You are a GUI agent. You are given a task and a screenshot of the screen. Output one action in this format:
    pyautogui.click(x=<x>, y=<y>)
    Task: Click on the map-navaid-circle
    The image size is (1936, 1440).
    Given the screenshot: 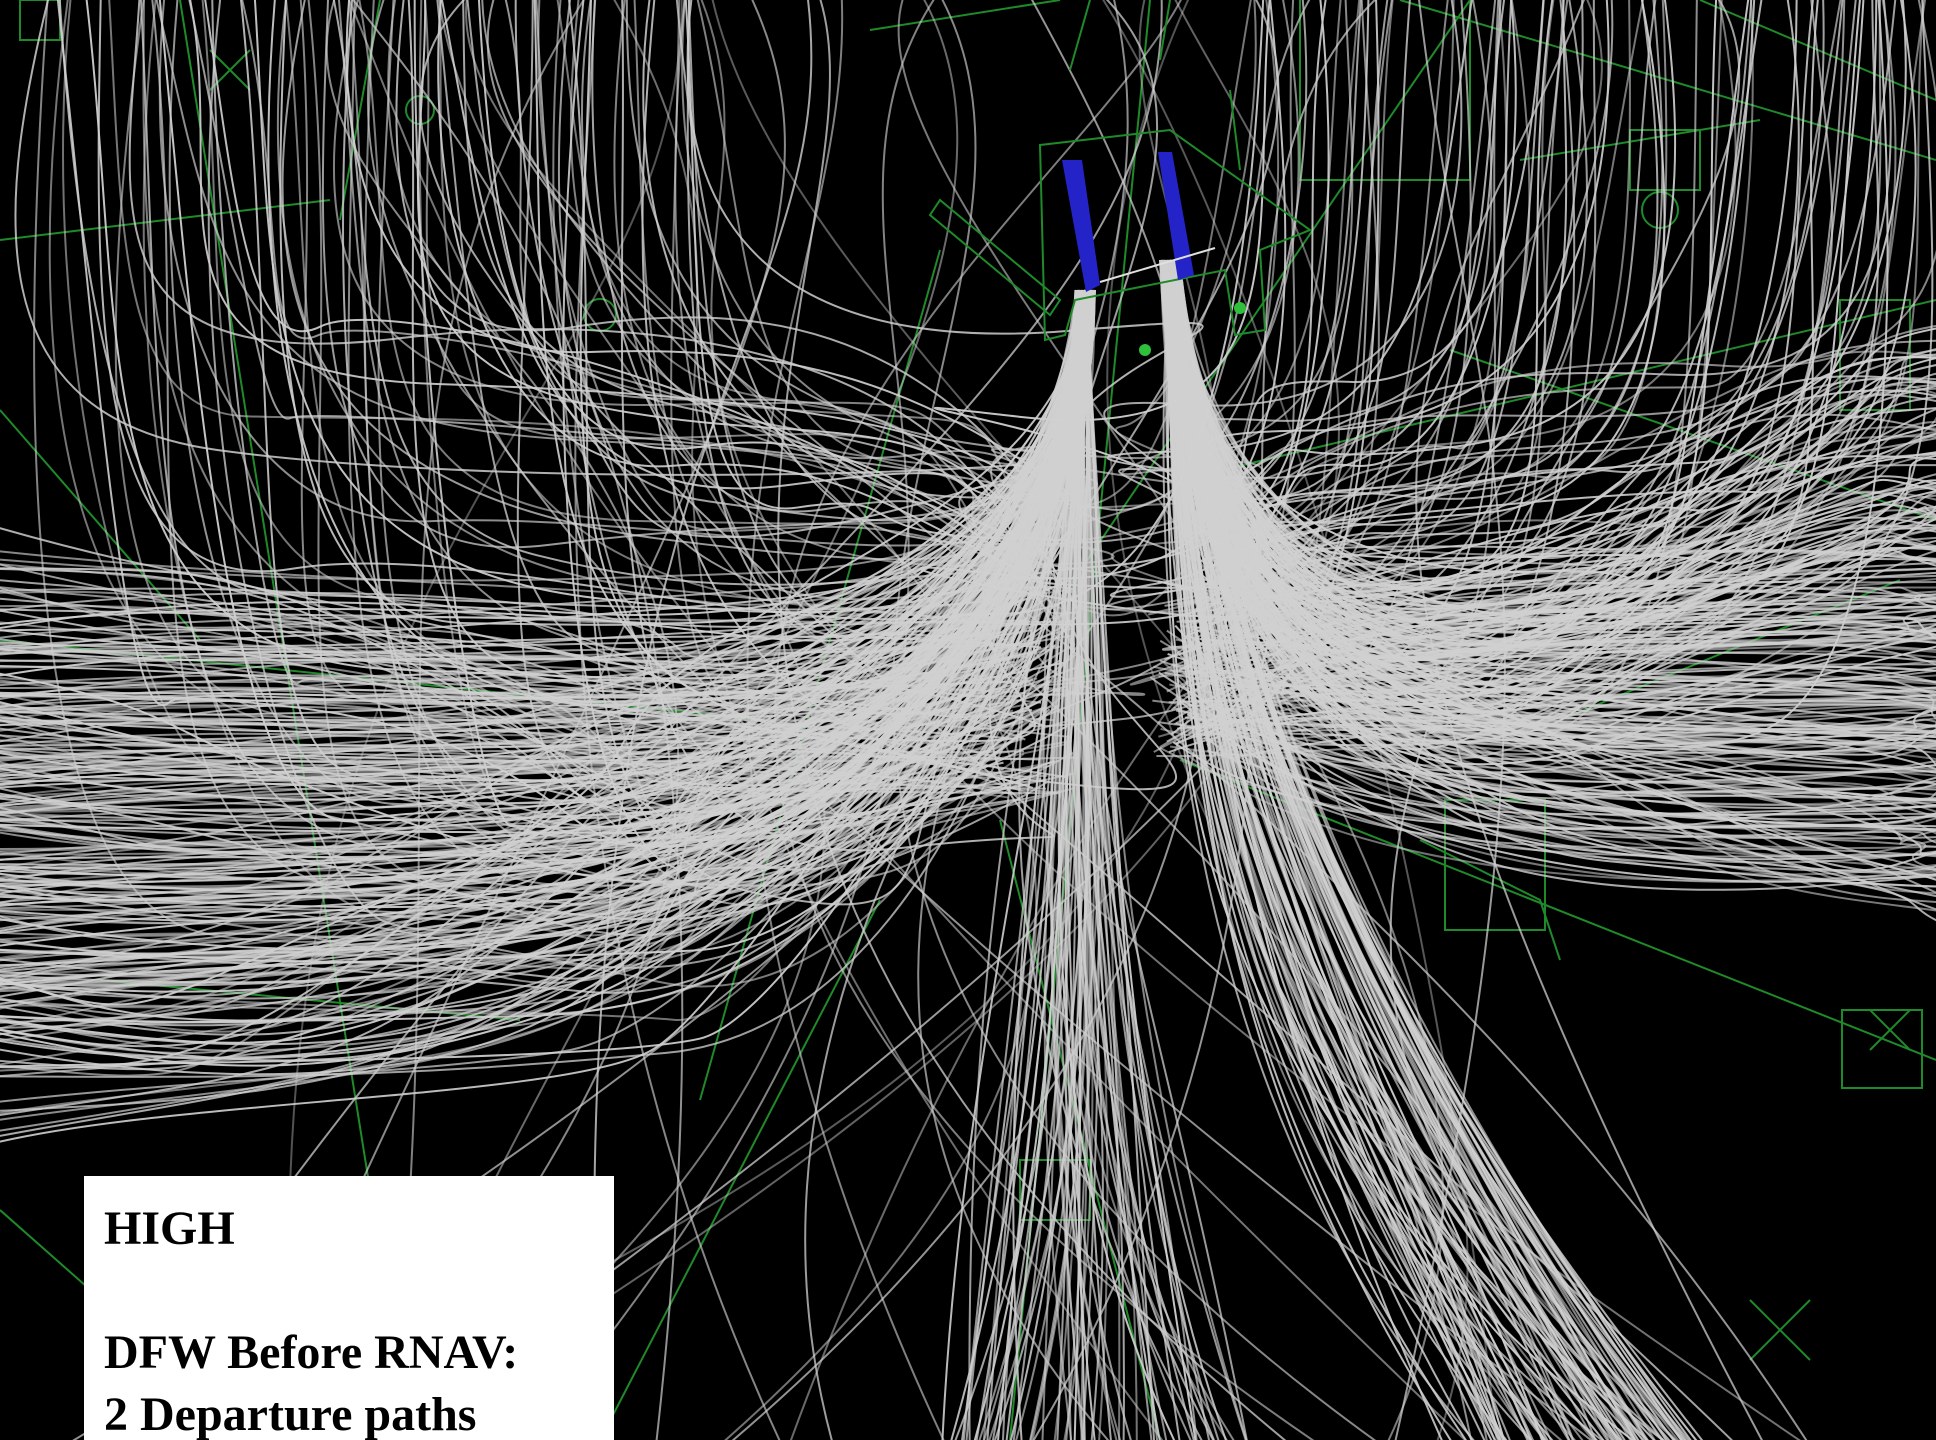 What is the action you would take?
    pyautogui.click(x=600, y=315)
    